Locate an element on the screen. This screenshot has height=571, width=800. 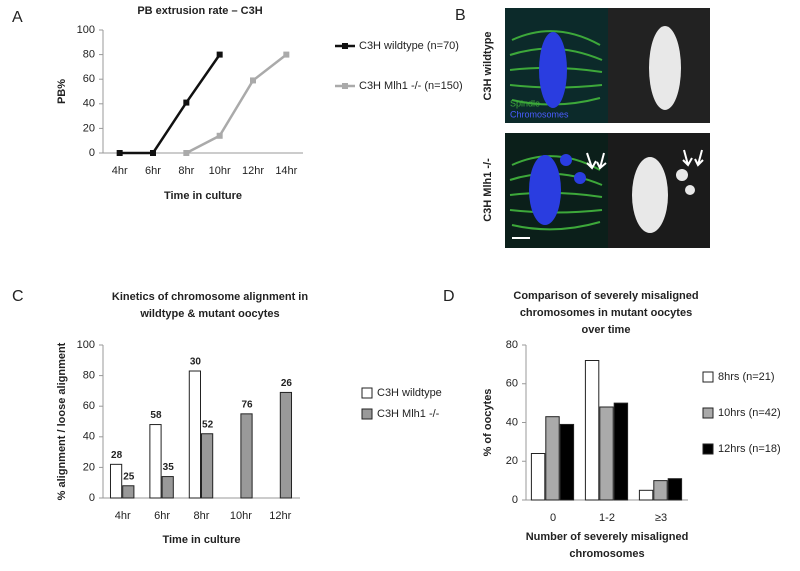
chart-title: chromosomes in mutant oocytes is located at coordinates (606, 313).